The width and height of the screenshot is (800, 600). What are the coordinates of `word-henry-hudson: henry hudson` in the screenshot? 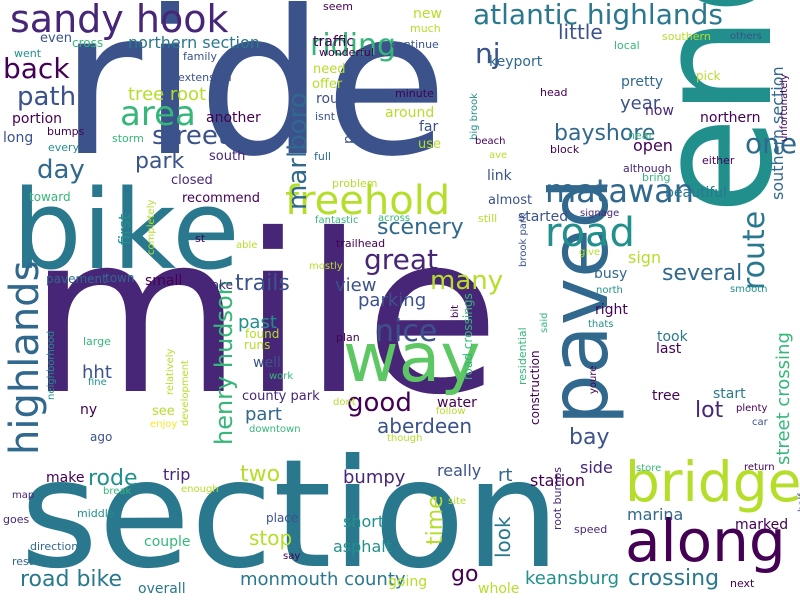 It's located at (224, 362).